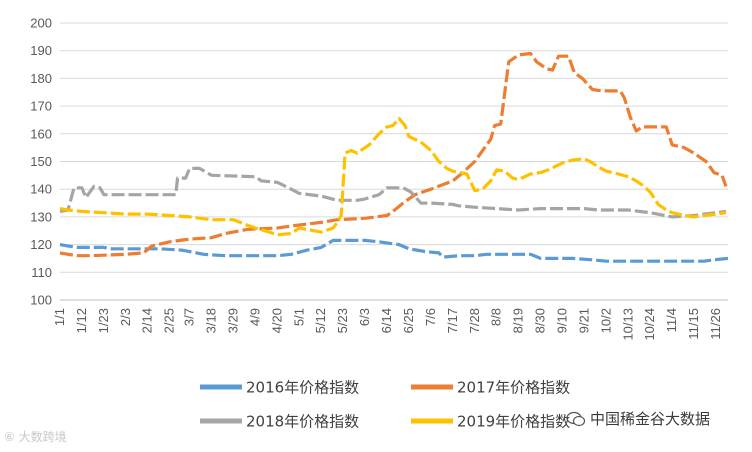 The height and width of the screenshot is (452, 752). What do you see at coordinates (513, 388) in the screenshot?
I see `legend-label: 2017年价格指数` at bounding box center [513, 388].